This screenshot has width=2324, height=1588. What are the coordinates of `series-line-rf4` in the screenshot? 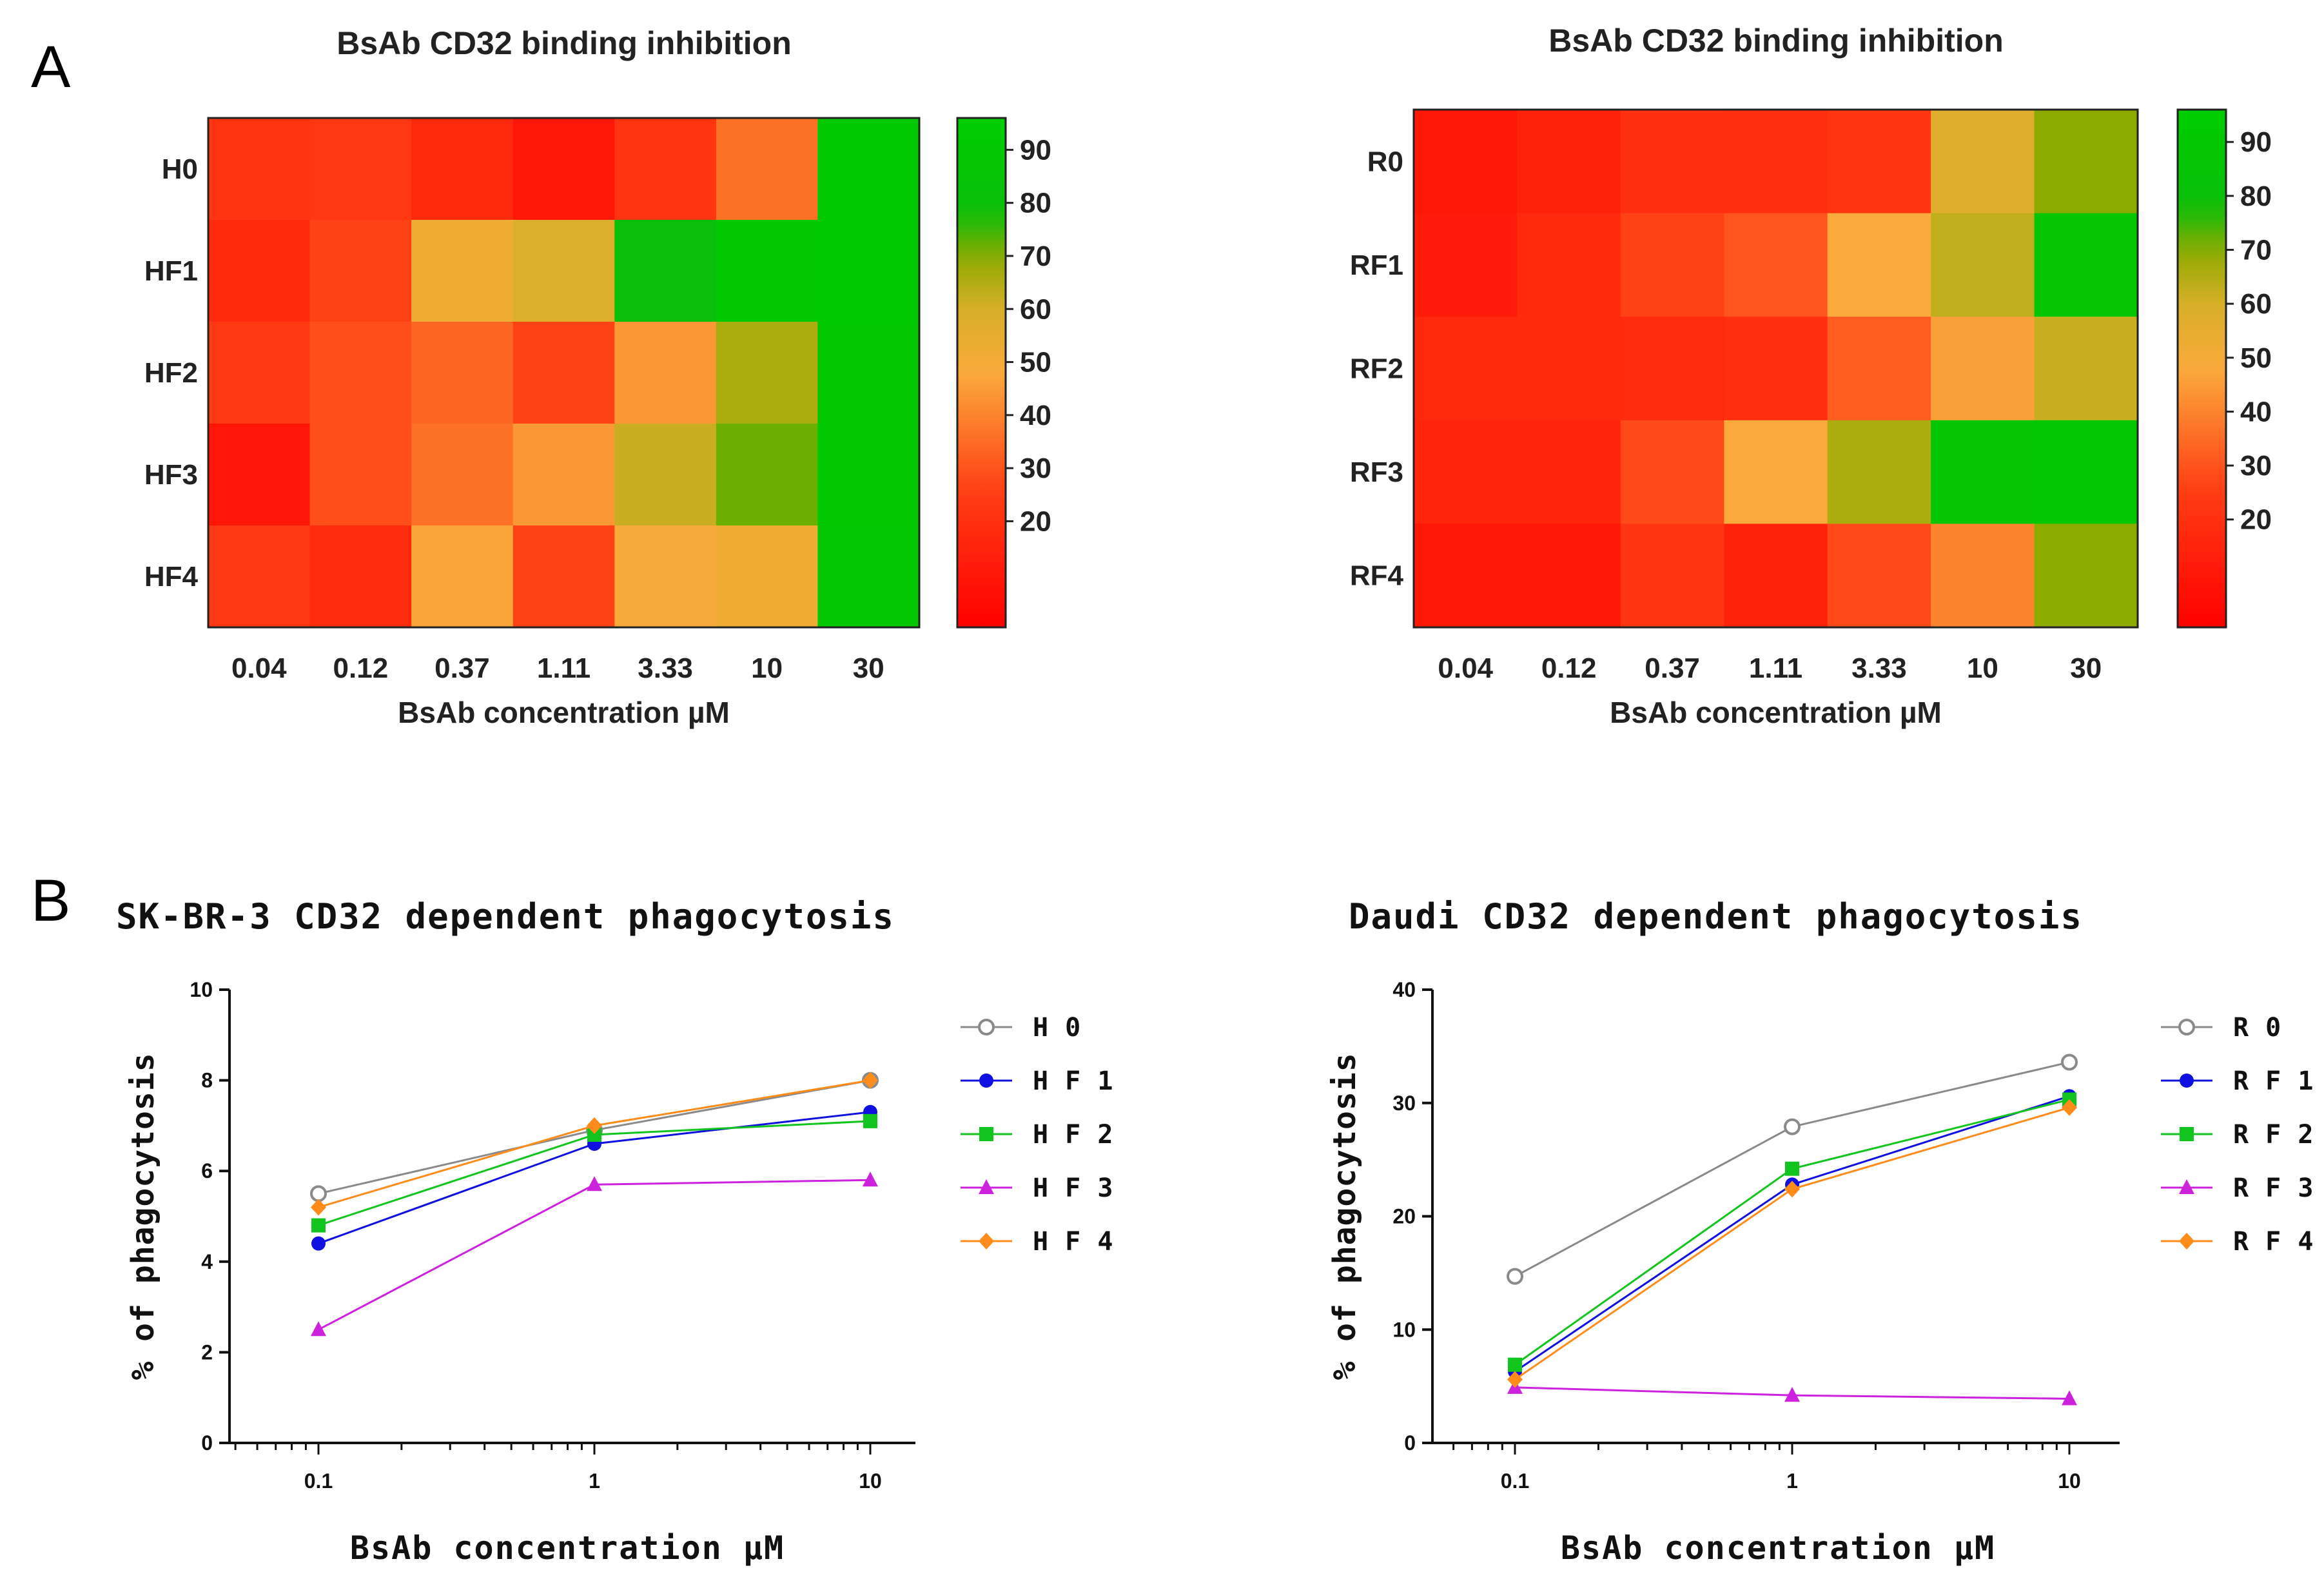 It's located at (1792, 1243).